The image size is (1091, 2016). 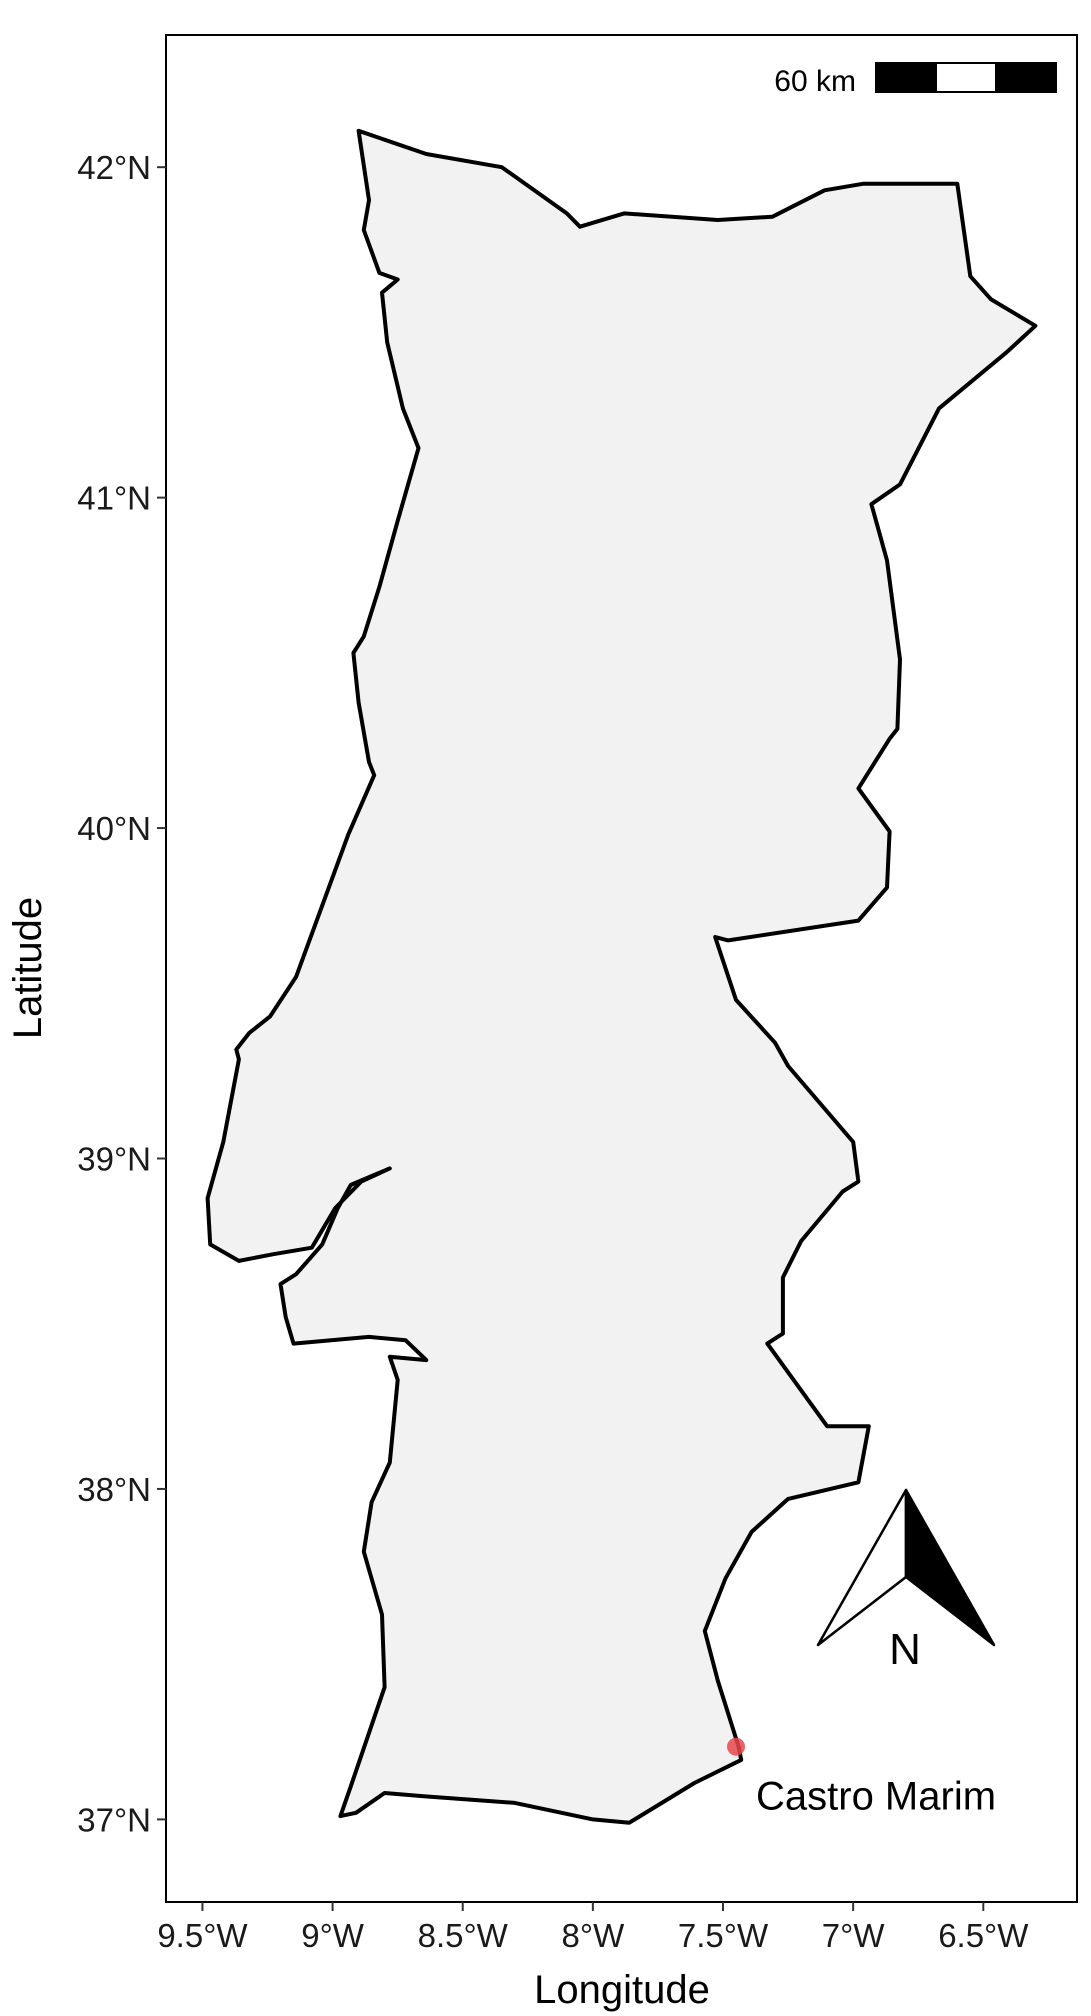 I want to click on north-arrow: N, so click(x=906, y=1581).